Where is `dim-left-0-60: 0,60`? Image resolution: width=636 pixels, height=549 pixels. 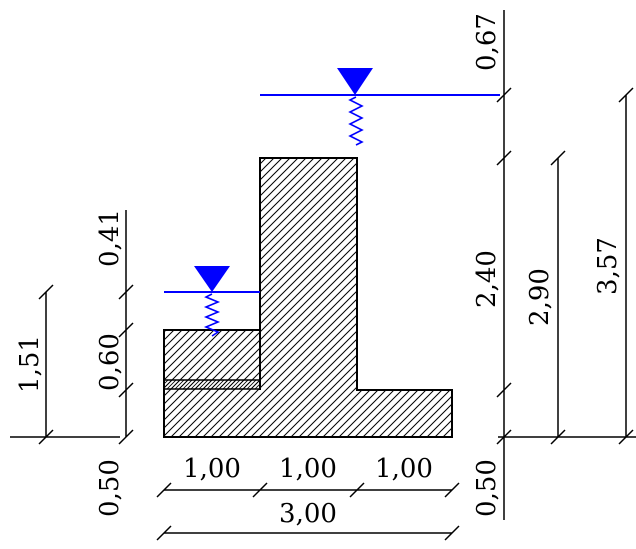 dim-left-0-60: 0,60 is located at coordinates (110, 362).